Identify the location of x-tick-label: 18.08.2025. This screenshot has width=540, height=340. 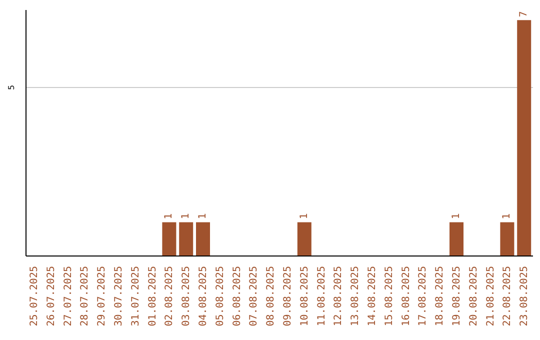
(440, 296).